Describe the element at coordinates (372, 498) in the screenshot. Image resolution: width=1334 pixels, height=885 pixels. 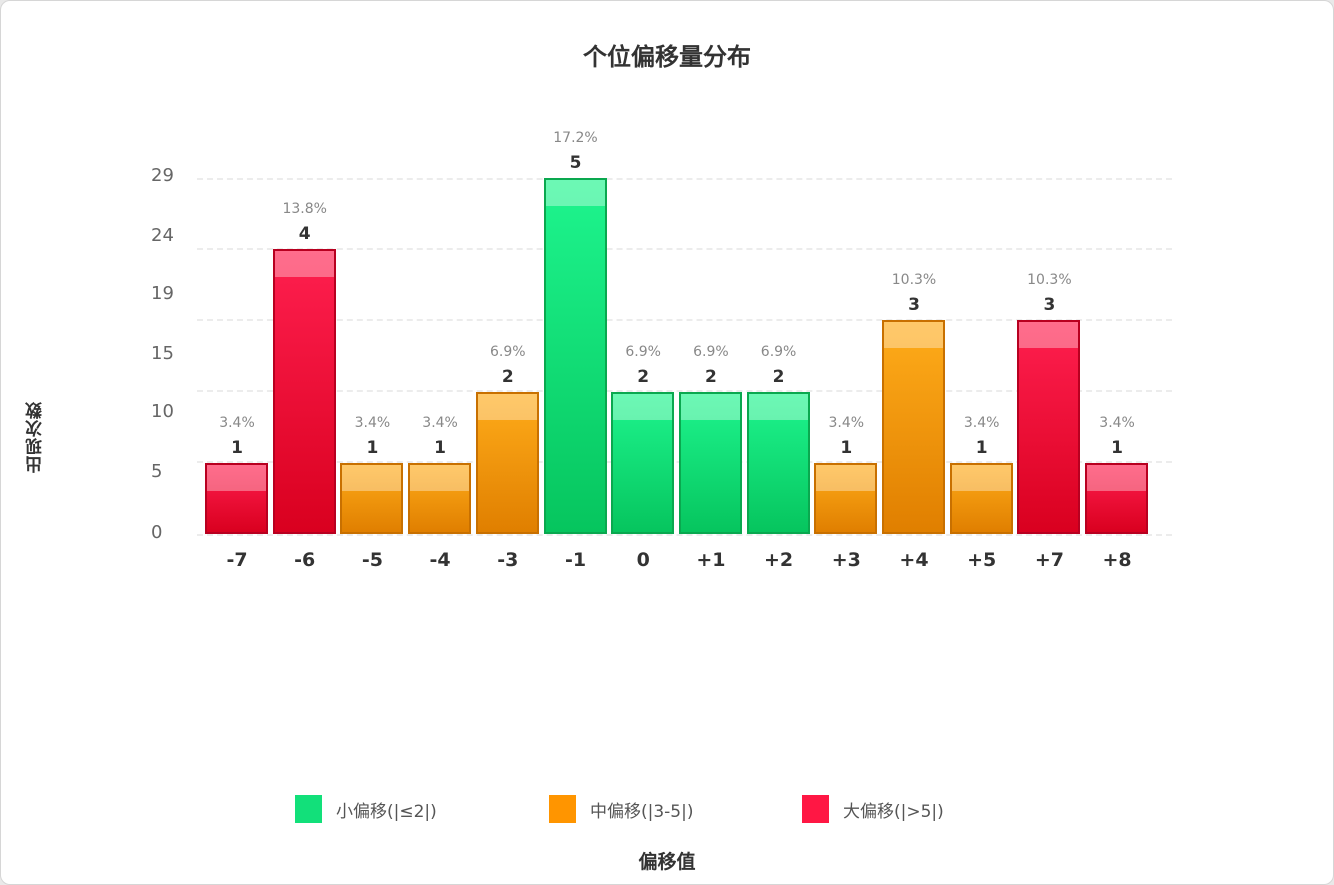
I see `bar--5` at that location.